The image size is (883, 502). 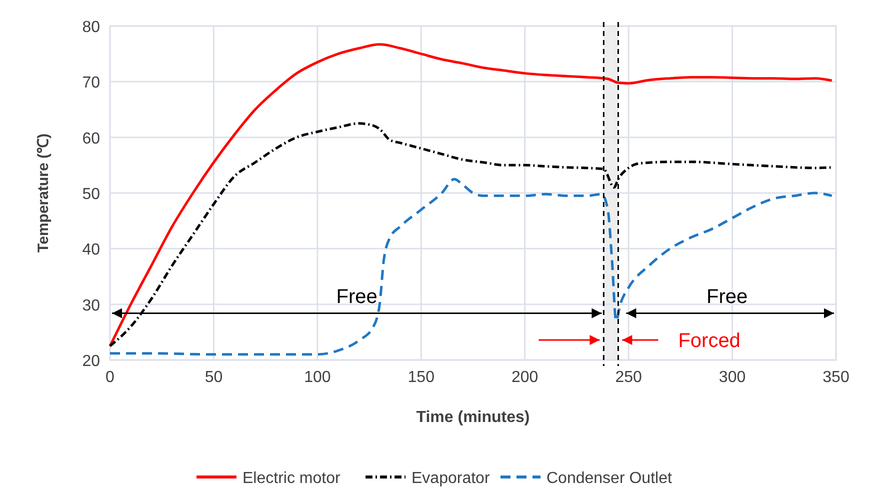 What do you see at coordinates (451, 478) in the screenshot?
I see `legend-label: Evaporator` at bounding box center [451, 478].